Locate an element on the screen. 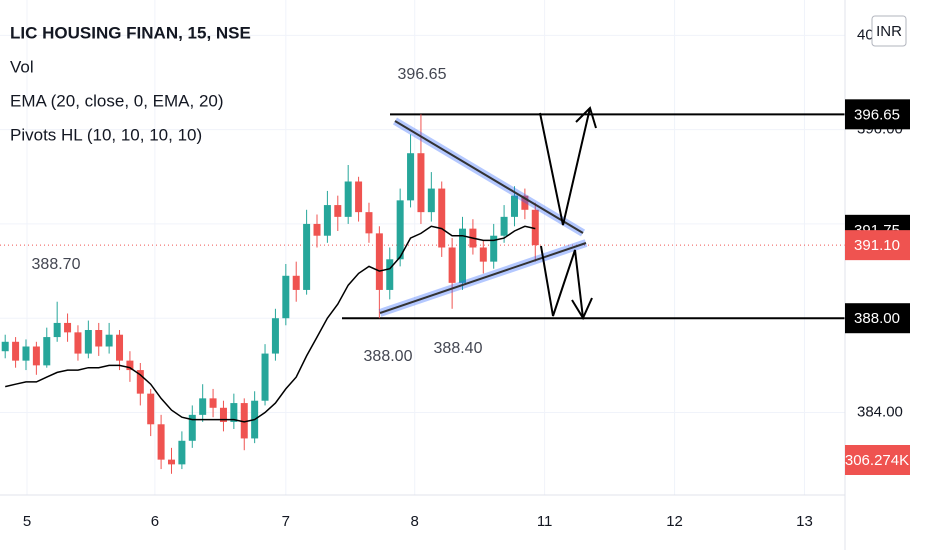 Image resolution: width=932 pixels, height=550 pixels. x-tick-label: 7 is located at coordinates (286, 521).